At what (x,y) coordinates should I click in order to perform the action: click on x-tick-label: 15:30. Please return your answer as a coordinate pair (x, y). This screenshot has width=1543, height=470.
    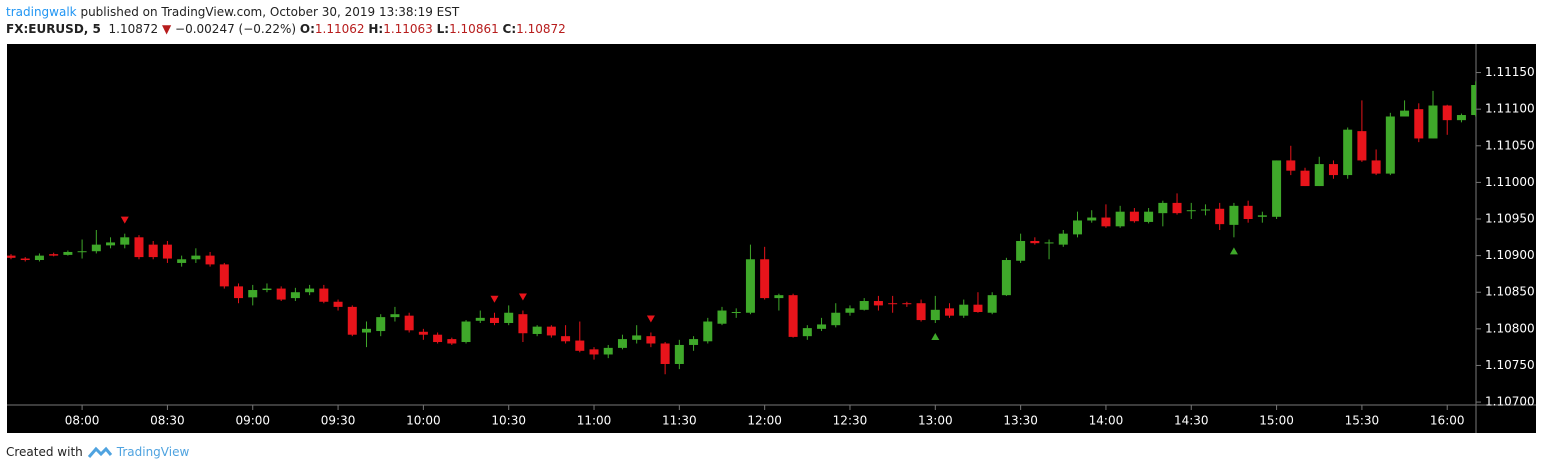
    Looking at the image, I should click on (1362, 421).